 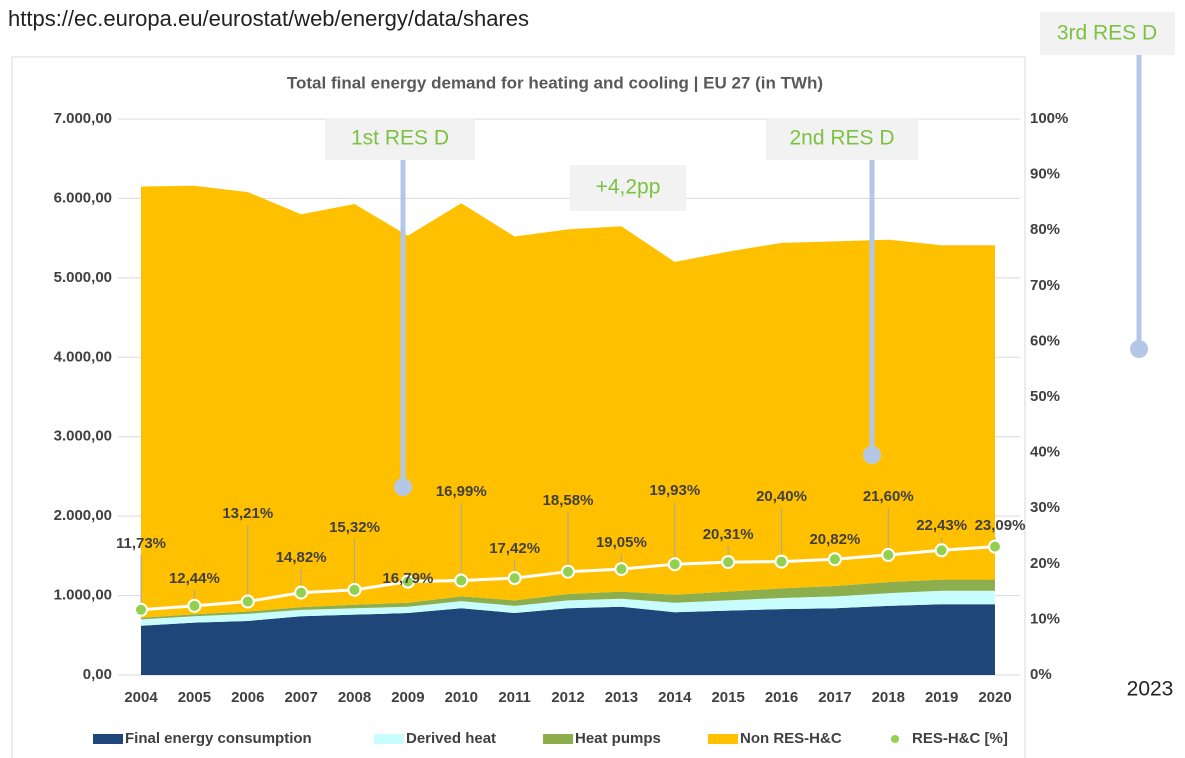 What do you see at coordinates (621, 542) in the screenshot?
I see `data-label: 19,05%` at bounding box center [621, 542].